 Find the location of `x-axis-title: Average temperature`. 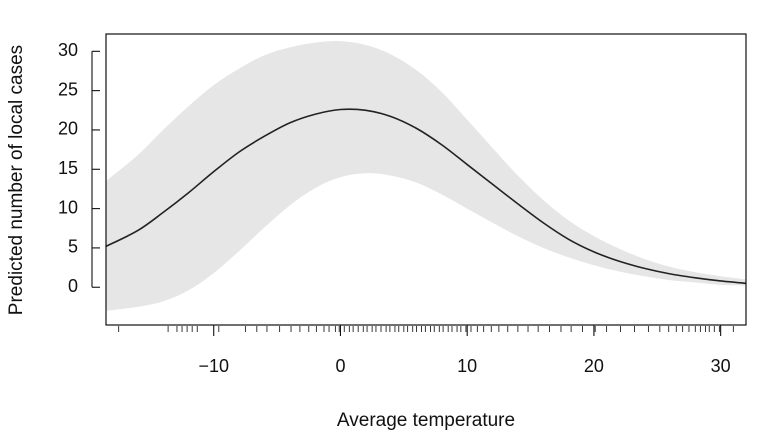

x-axis-title: Average temperature is located at coordinates (426, 420).